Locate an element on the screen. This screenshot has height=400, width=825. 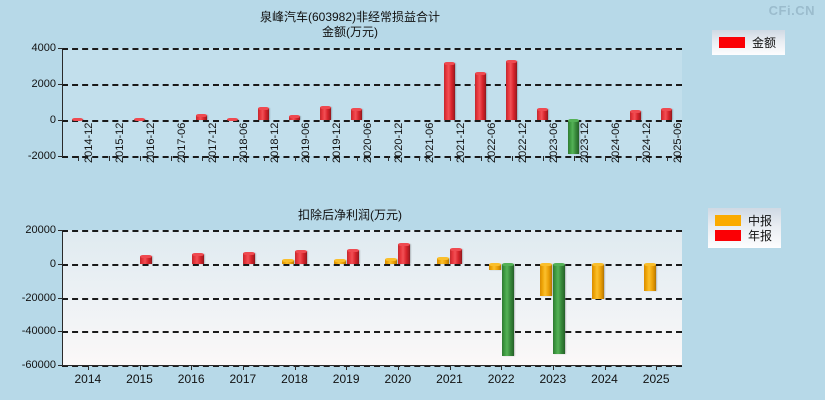
x-axis-tick-label: 2022-06 is located at coordinates (491, 142).